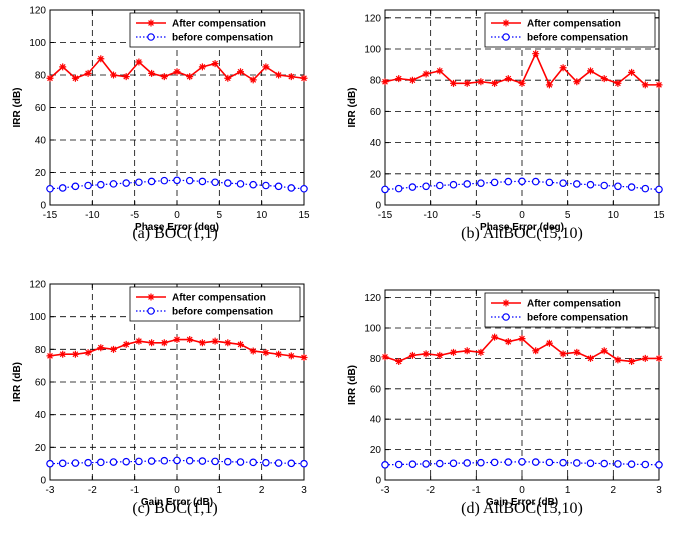 This screenshot has height=550, width=673. What do you see at coordinates (376, 389) in the screenshot?
I see `y-tick-label: 60` at bounding box center [376, 389].